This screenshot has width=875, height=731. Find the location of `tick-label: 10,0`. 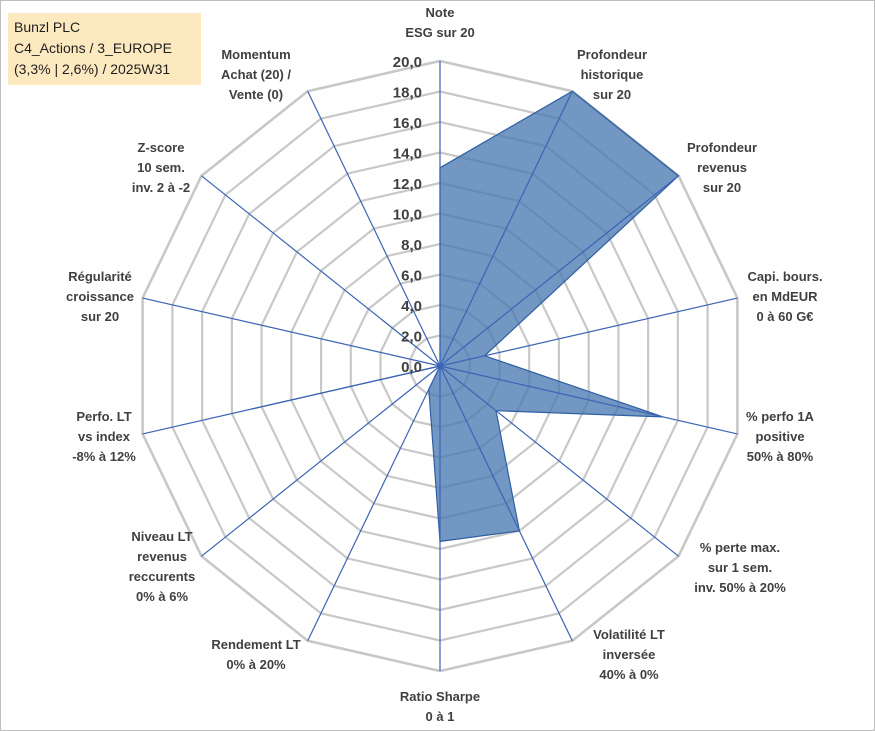

tick-label: 10,0 is located at coordinates (407, 215).